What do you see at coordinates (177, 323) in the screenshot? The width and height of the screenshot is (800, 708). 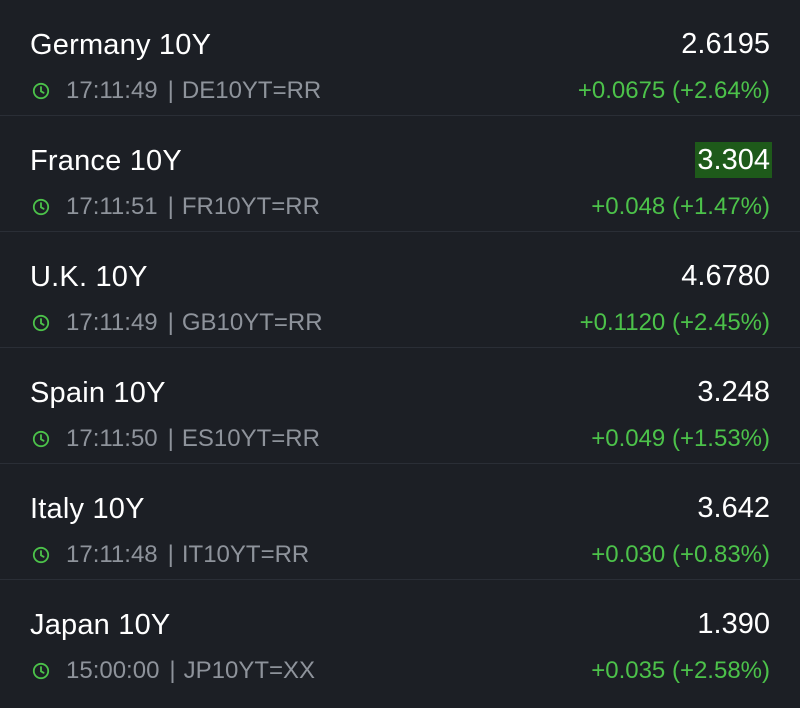 I see `quote-meta: 17:11:49 | GB10YT=RR` at bounding box center [177, 323].